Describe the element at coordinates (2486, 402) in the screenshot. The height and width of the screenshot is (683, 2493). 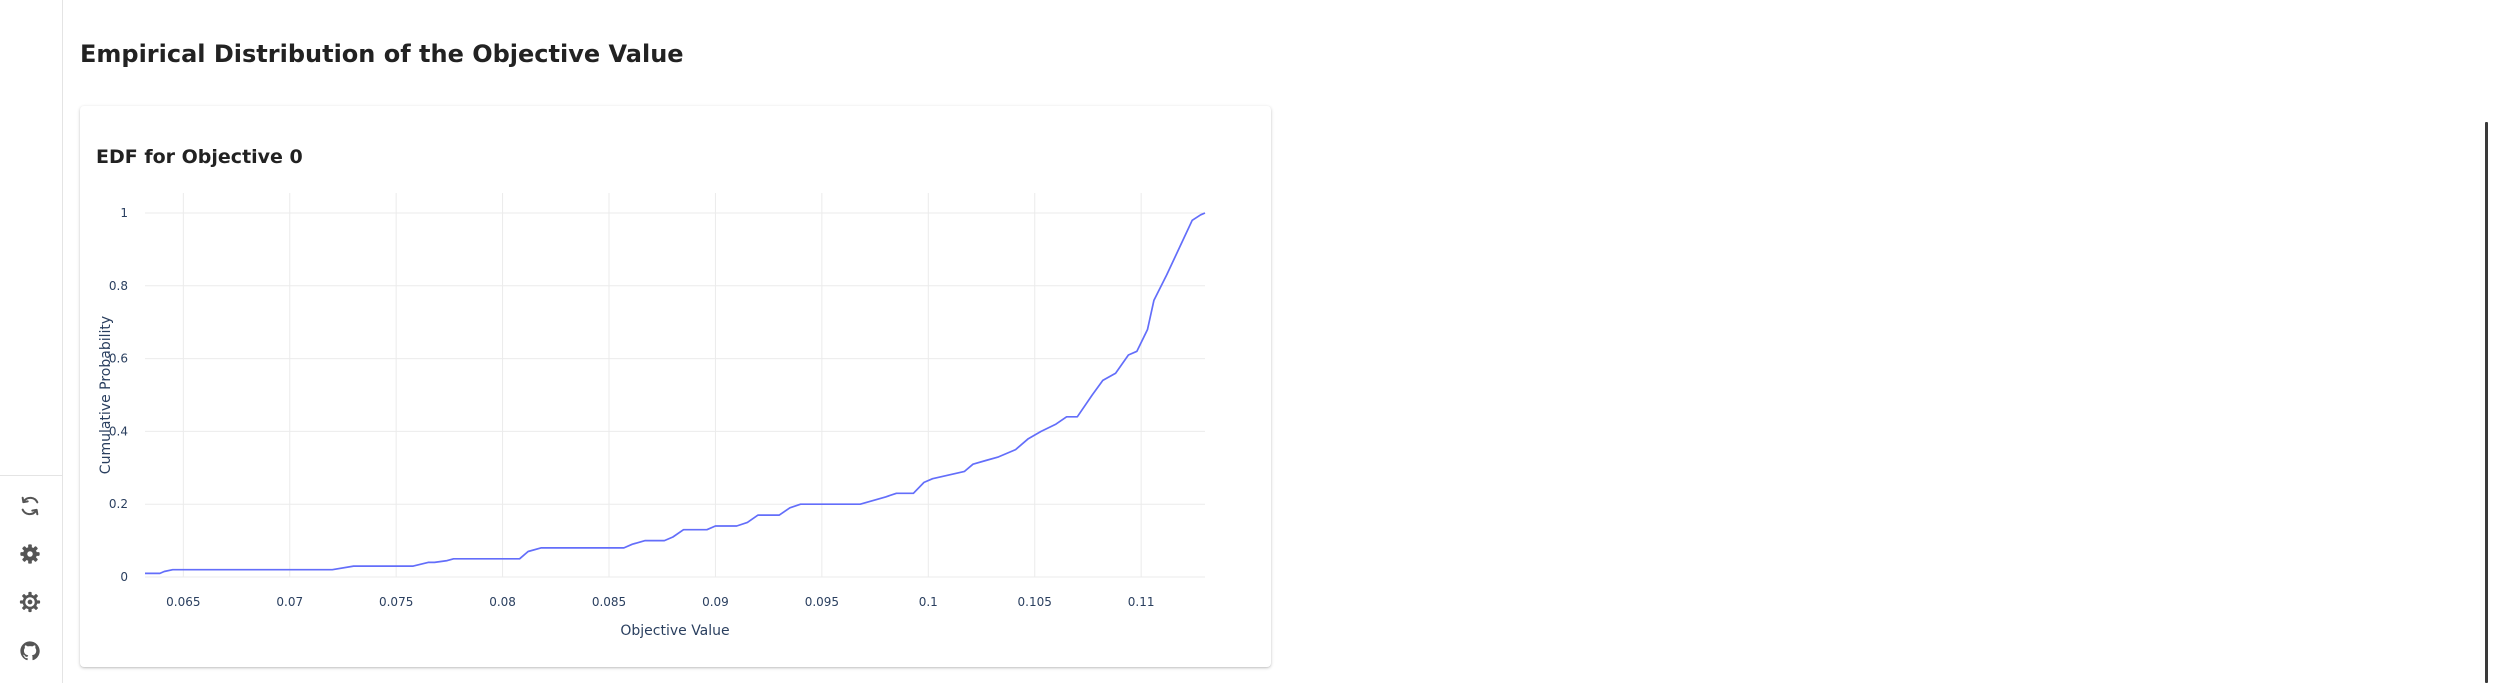
I see `page-scrollbar` at that location.